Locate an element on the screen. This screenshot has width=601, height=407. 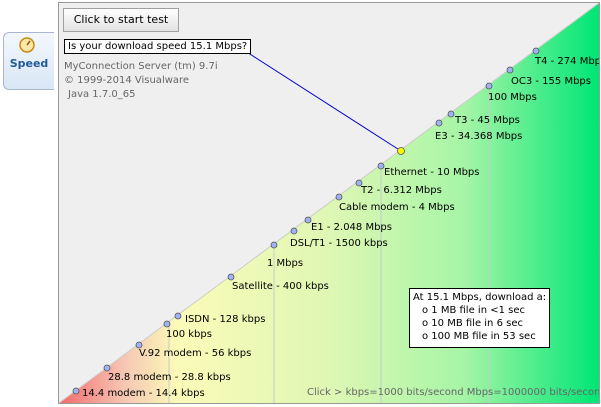
label-cable-modem: Cable modem - 4 Mbps is located at coordinates (397, 207).